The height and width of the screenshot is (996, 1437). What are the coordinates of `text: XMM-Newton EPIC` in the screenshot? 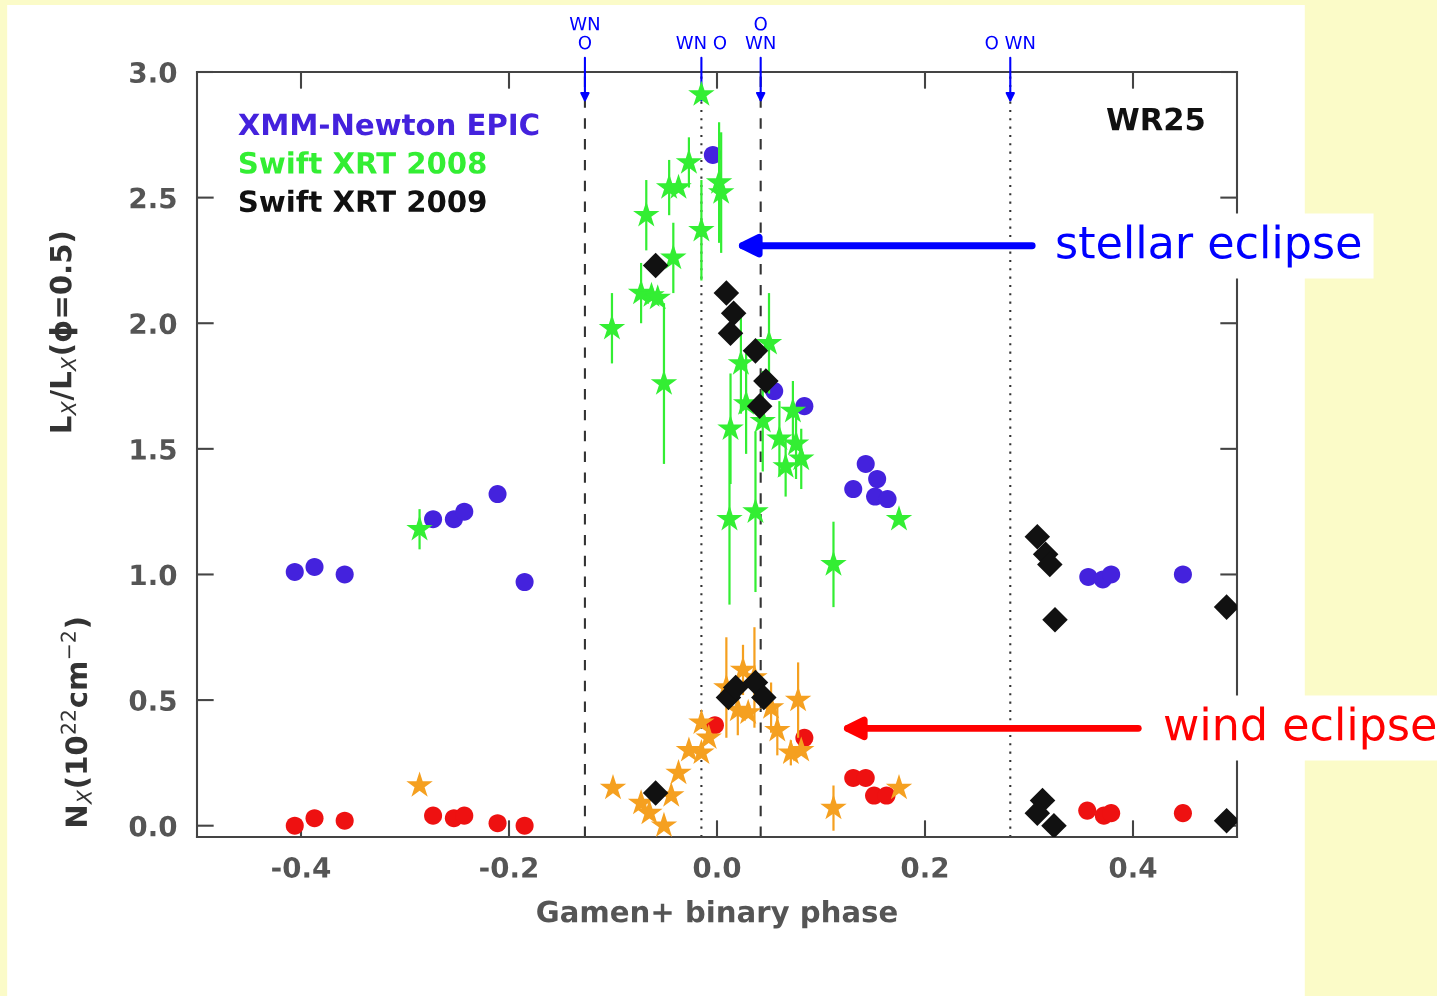 It's located at (388, 124).